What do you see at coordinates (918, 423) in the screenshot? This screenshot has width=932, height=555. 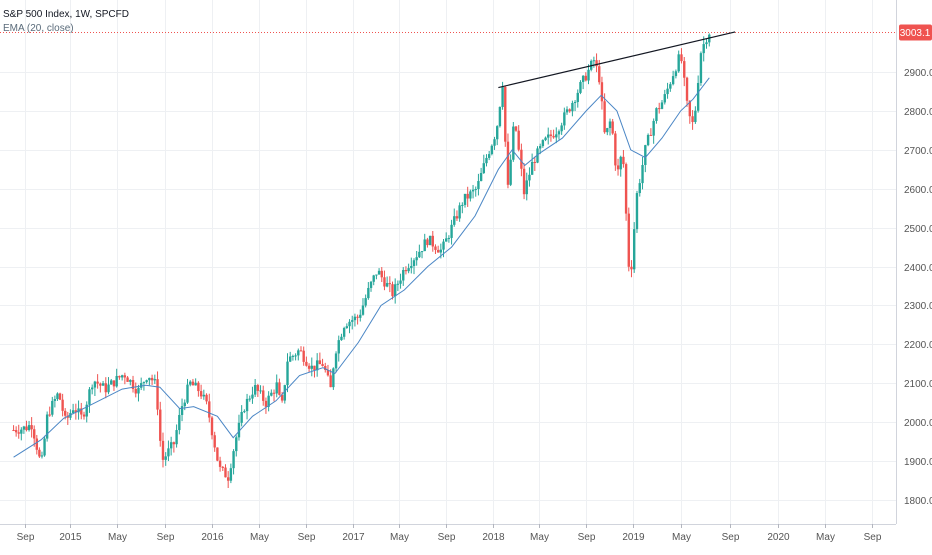 I see `price-tick-label: 2000.0` at bounding box center [918, 423].